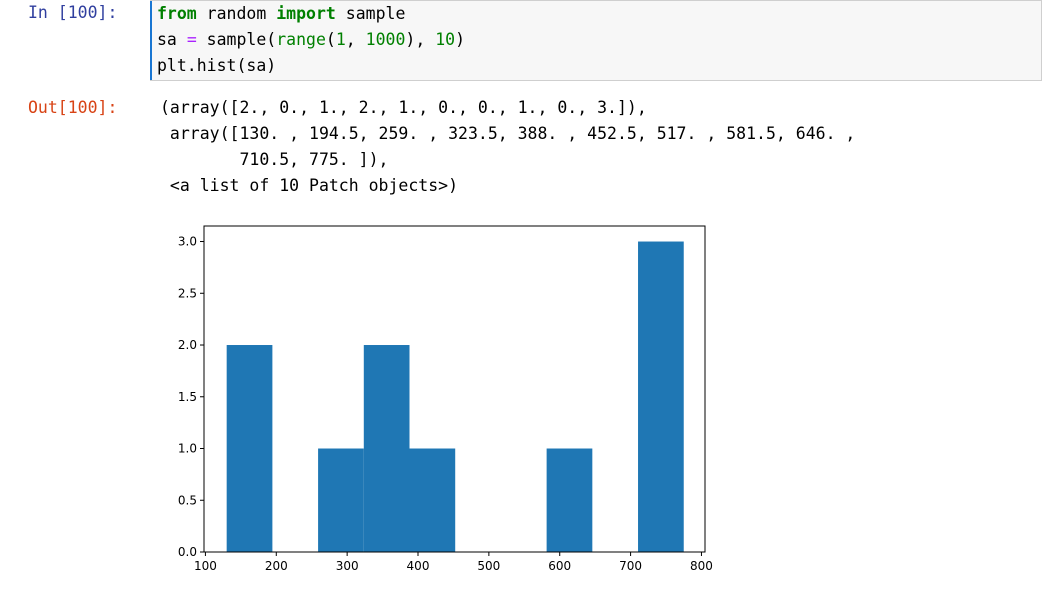  What do you see at coordinates (385, 39) in the screenshot?
I see `number-1000: 1000` at bounding box center [385, 39].